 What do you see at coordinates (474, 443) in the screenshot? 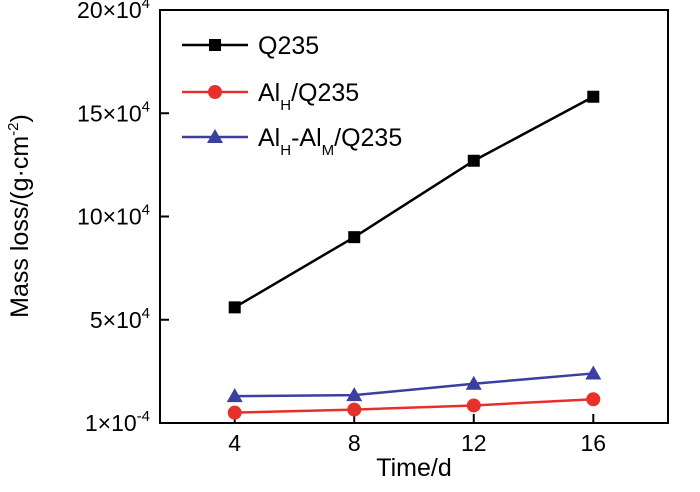
I see `x-tick-label-12: 12` at bounding box center [474, 443].